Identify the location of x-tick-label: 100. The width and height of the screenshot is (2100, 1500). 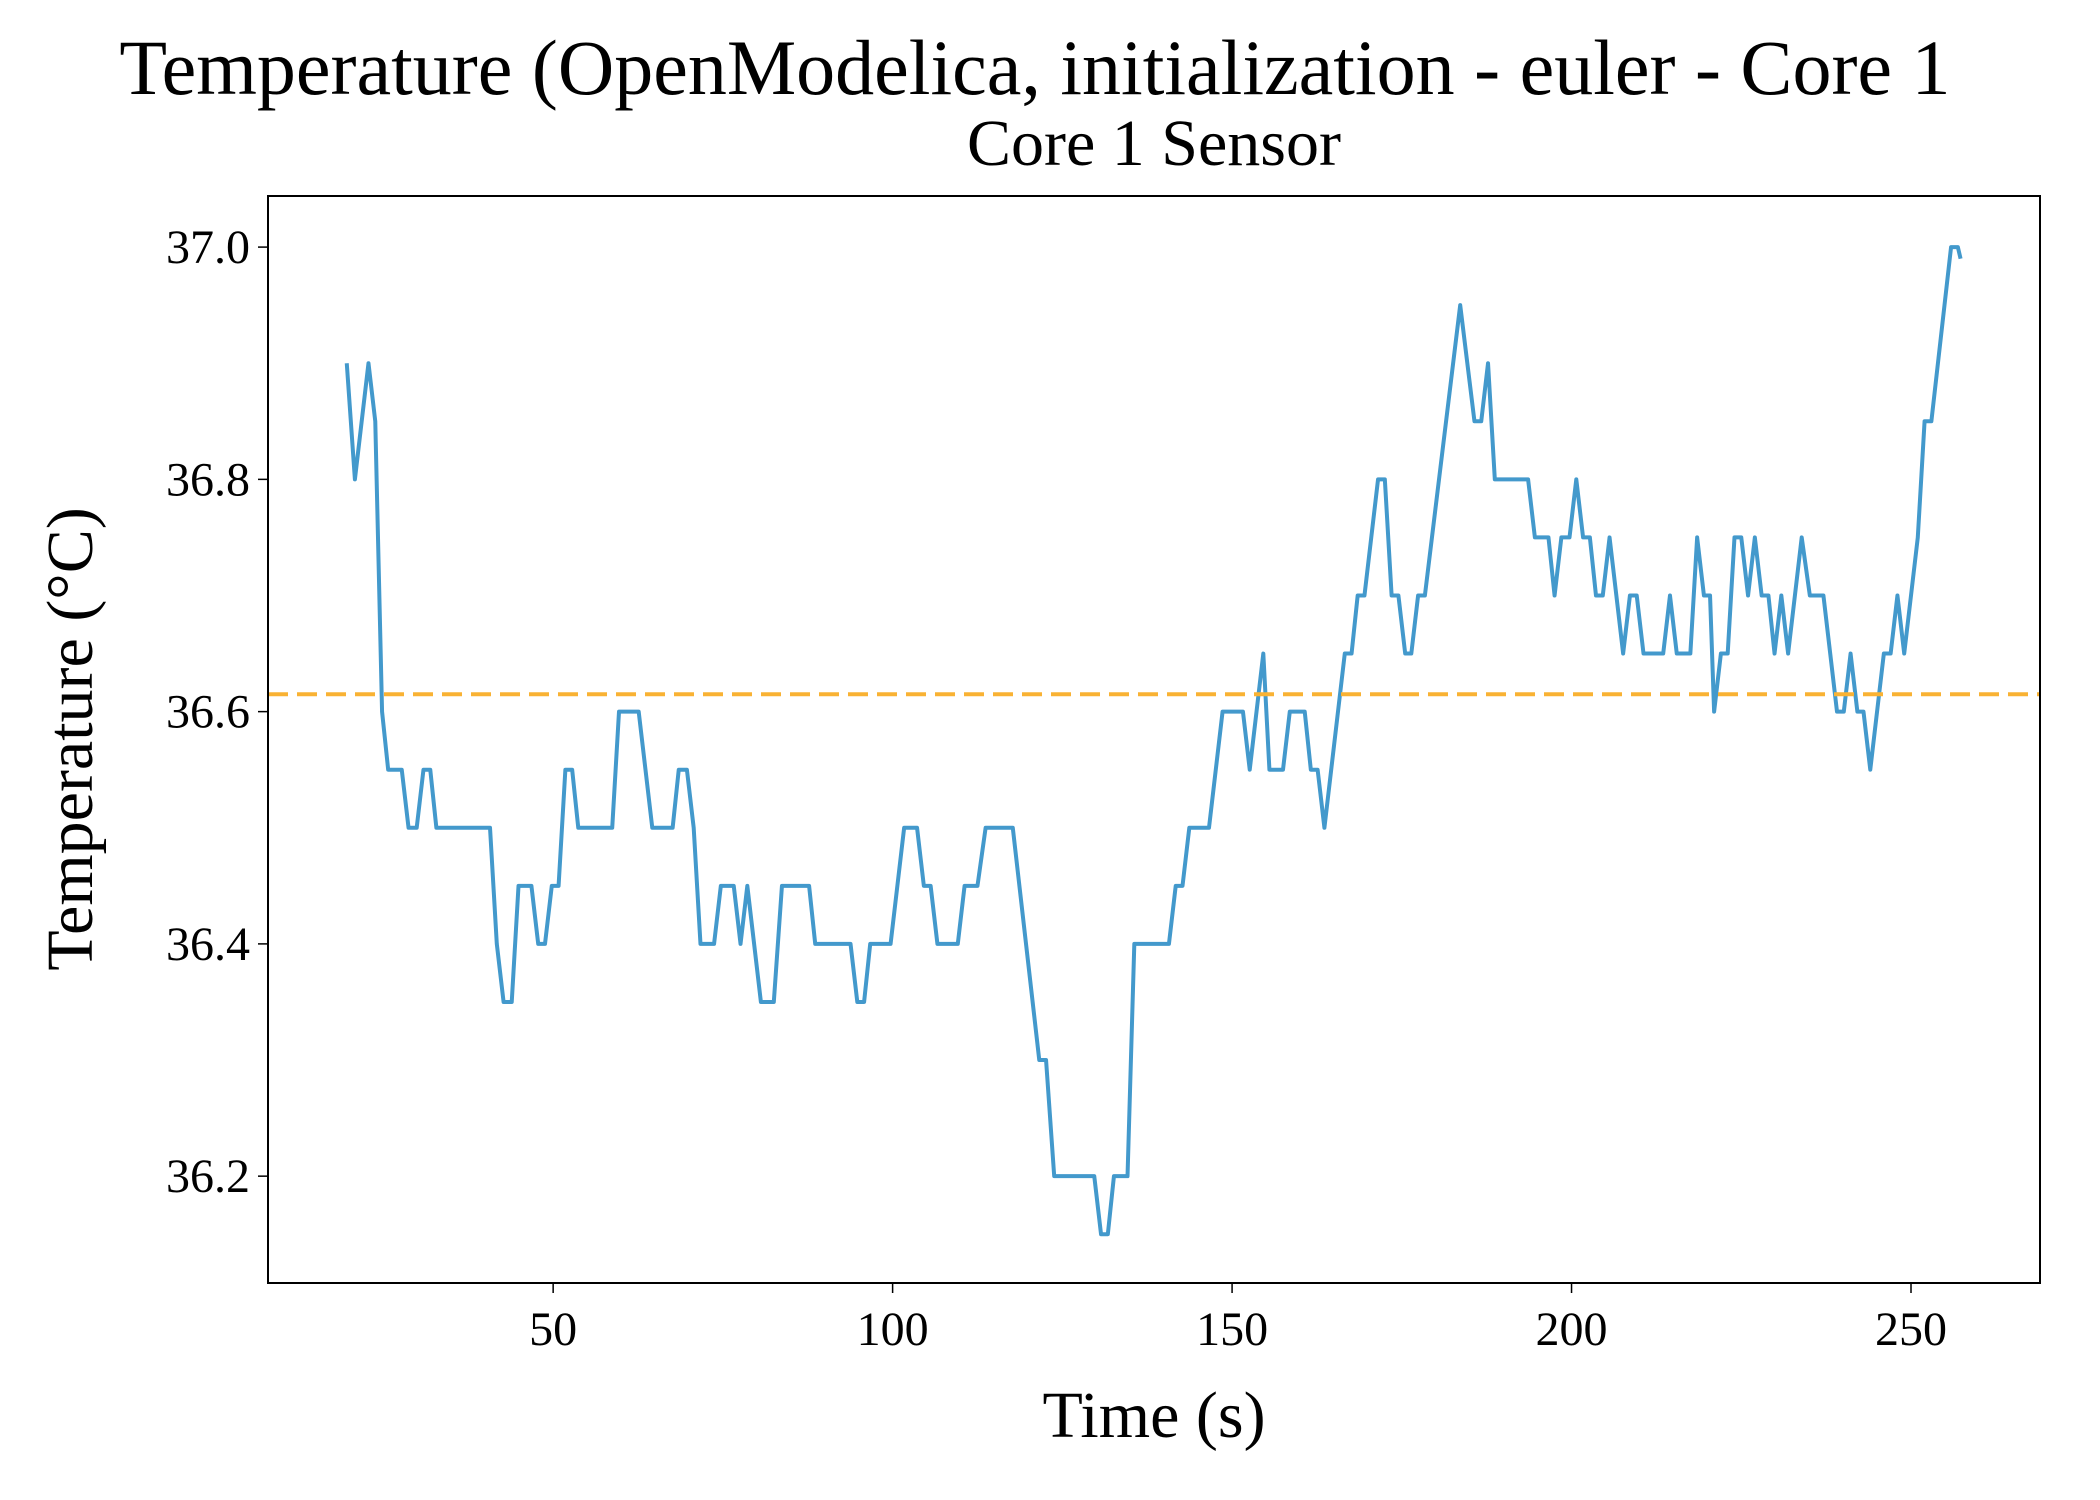
(893, 1329).